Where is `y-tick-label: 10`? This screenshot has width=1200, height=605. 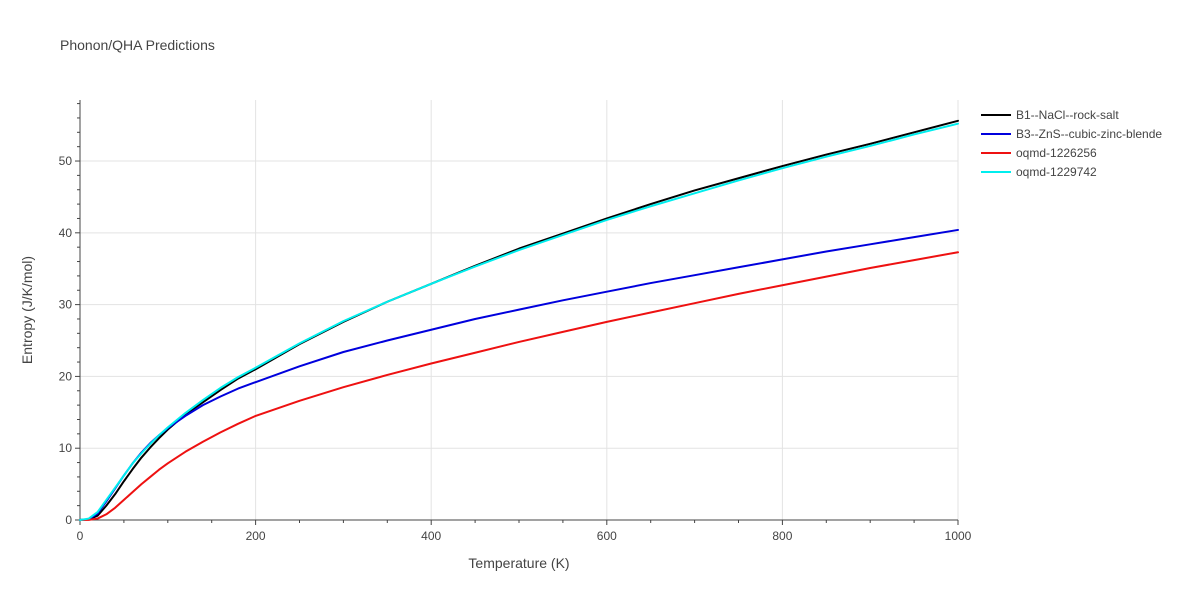
y-tick-label: 10 is located at coordinates (66, 448).